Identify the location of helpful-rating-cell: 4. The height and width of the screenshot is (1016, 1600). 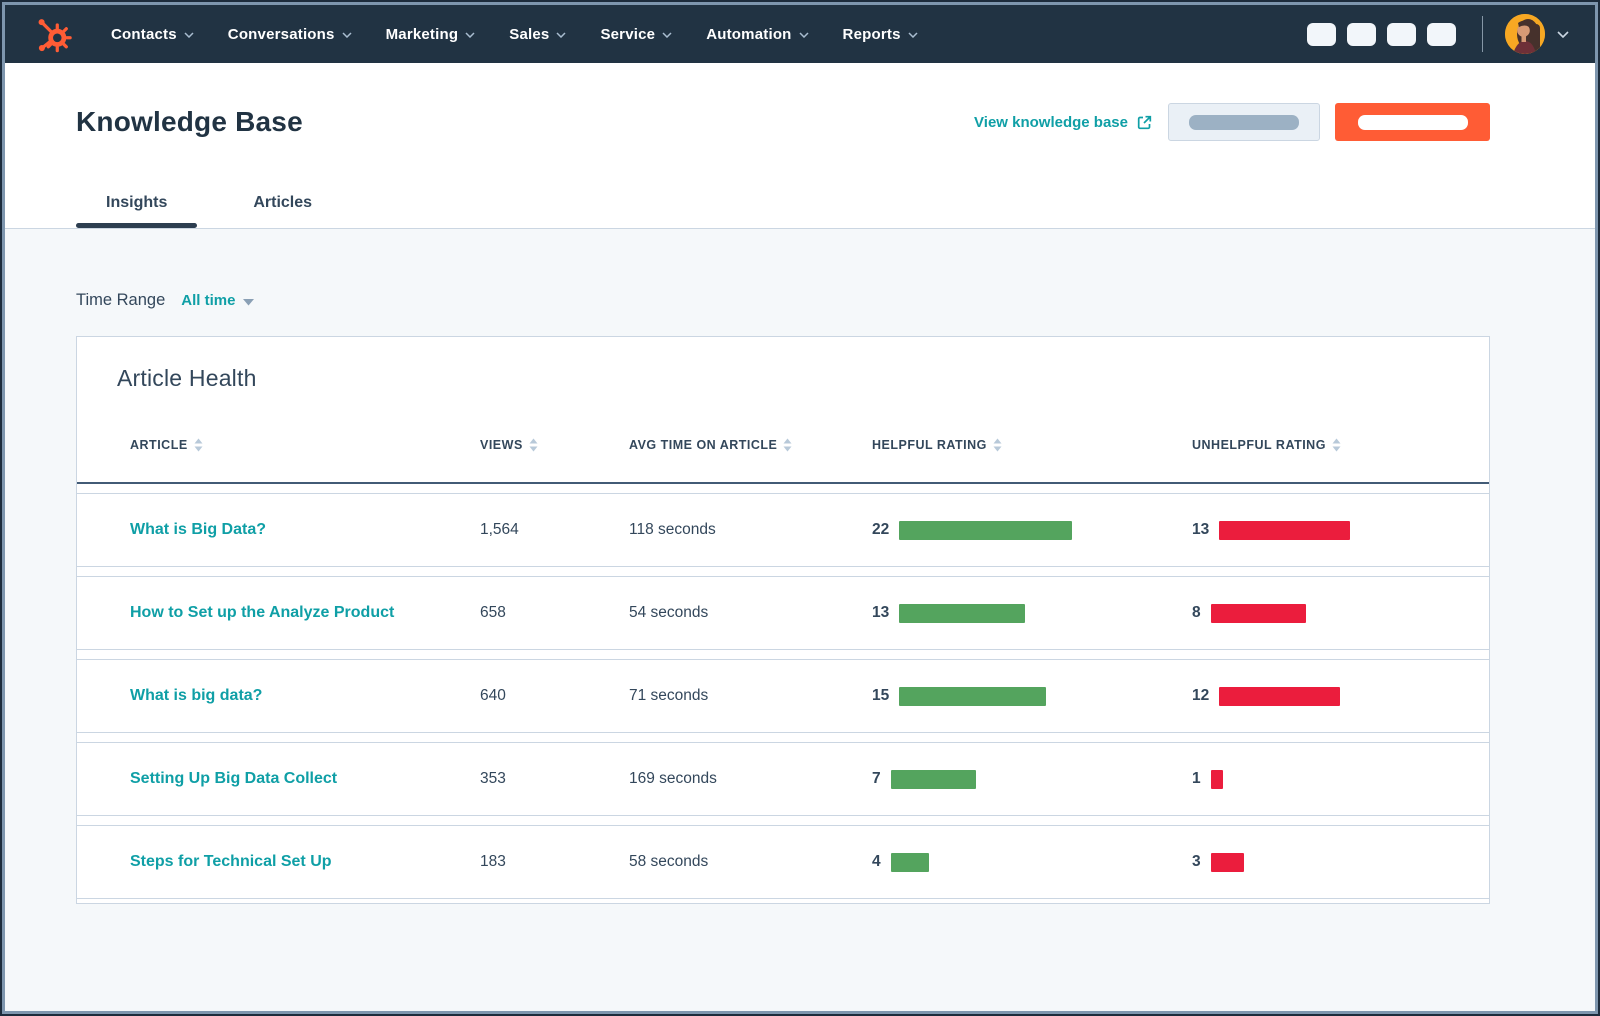
(1032, 862).